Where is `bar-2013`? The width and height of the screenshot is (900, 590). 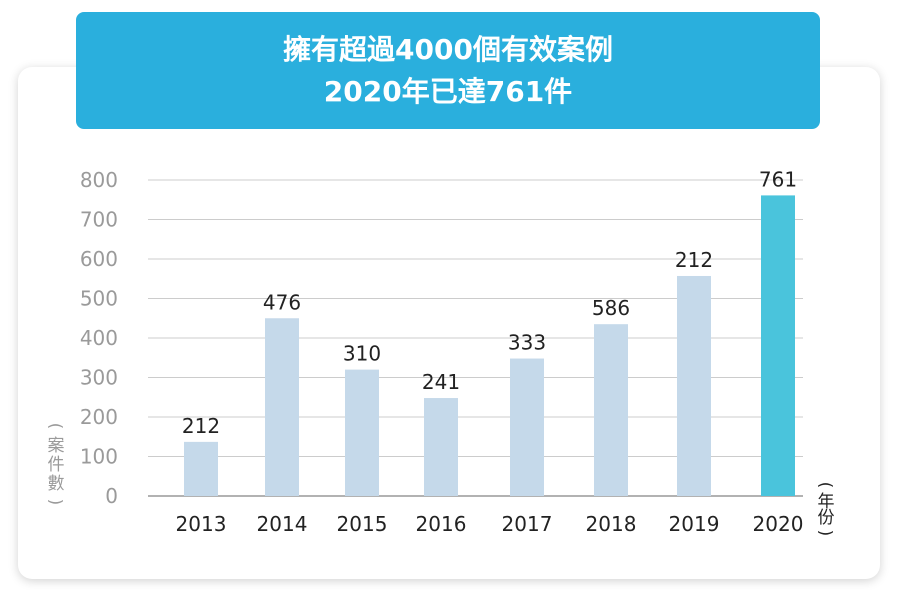 bar-2013 is located at coordinates (201, 468).